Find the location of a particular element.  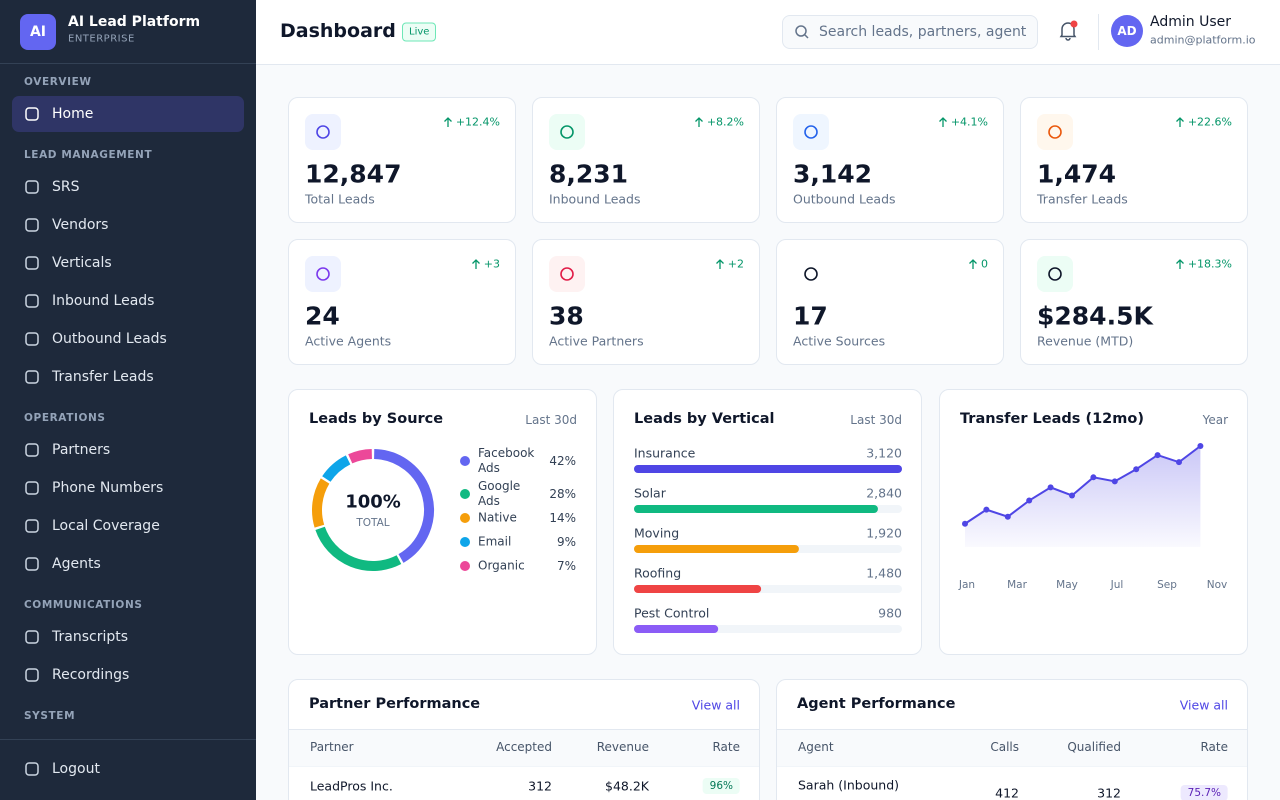

logout: Logout is located at coordinates (128, 769).